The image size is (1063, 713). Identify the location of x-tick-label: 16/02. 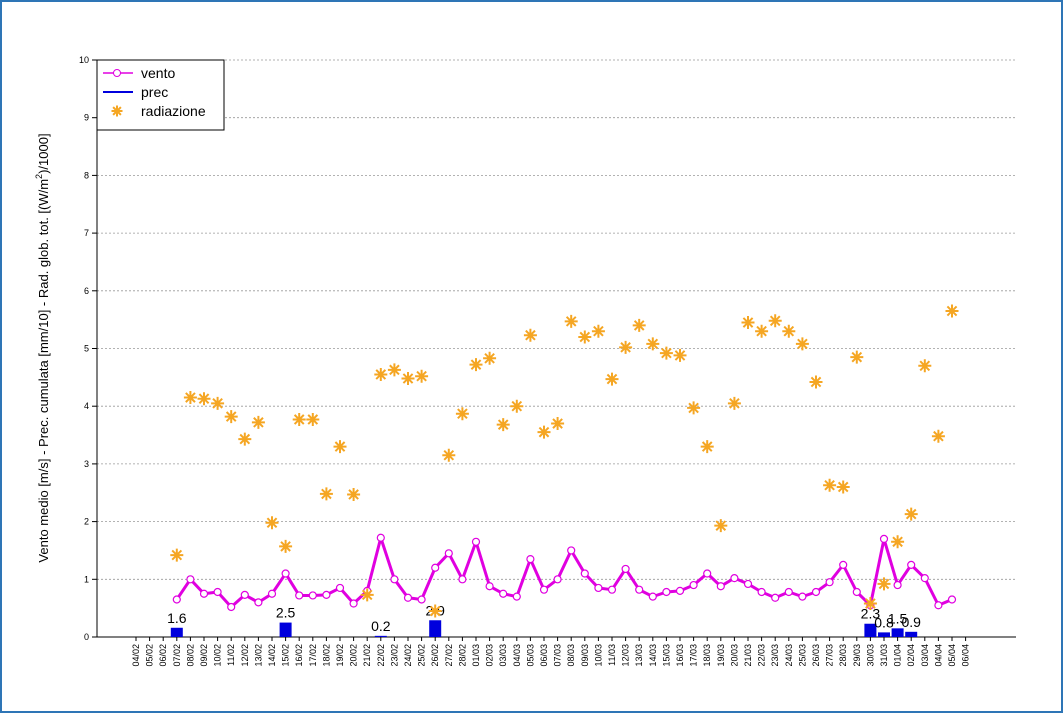
(299, 655).